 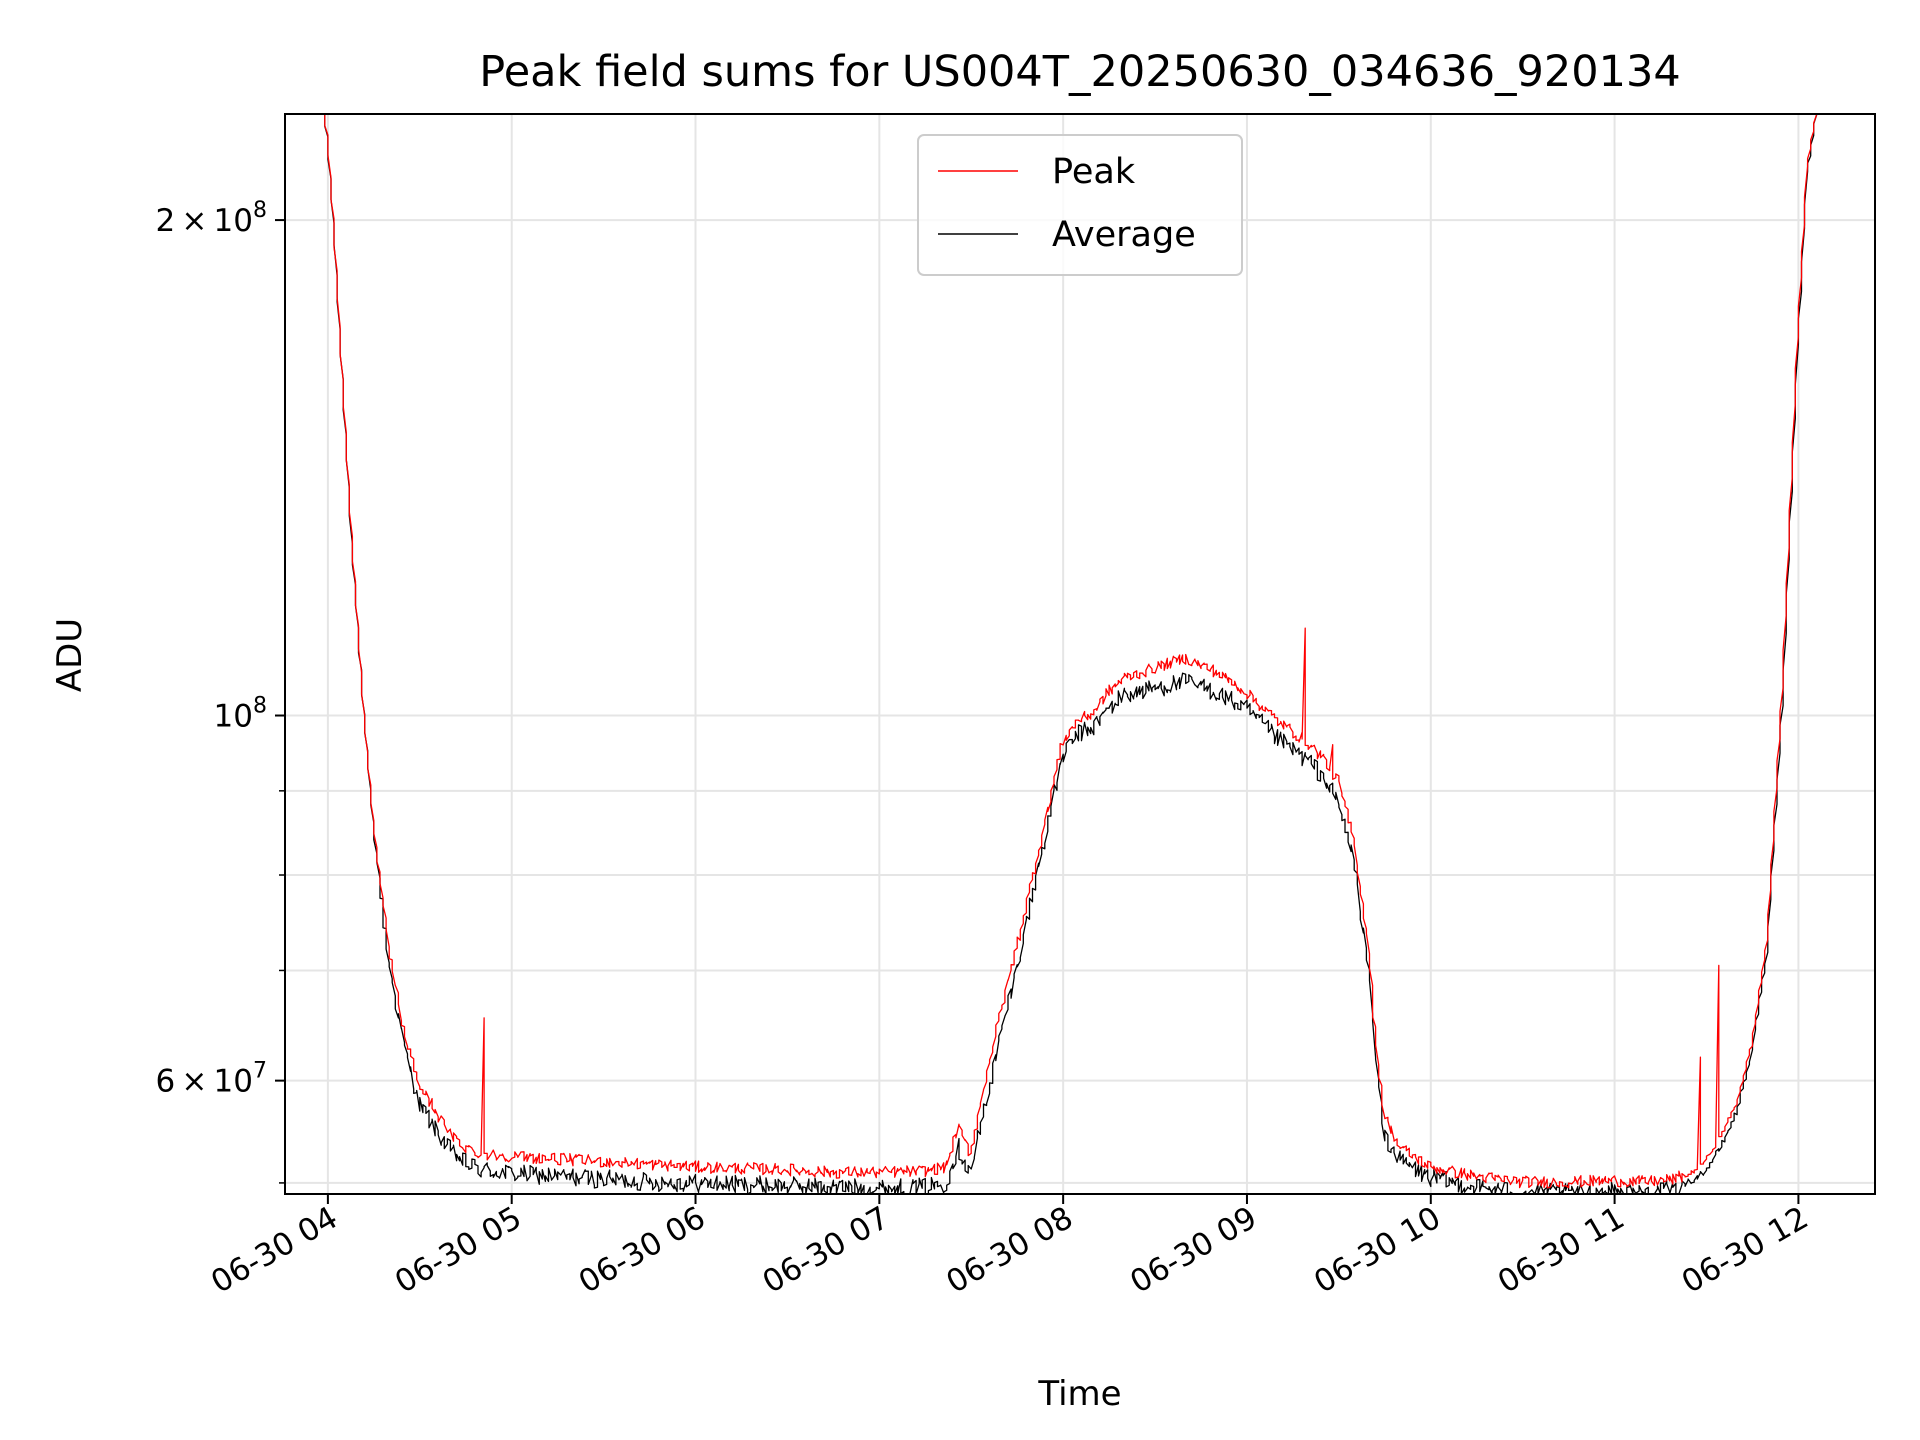 I want to click on y-axis: 6 × 107 108 2 × 108, so click(x=220, y=691).